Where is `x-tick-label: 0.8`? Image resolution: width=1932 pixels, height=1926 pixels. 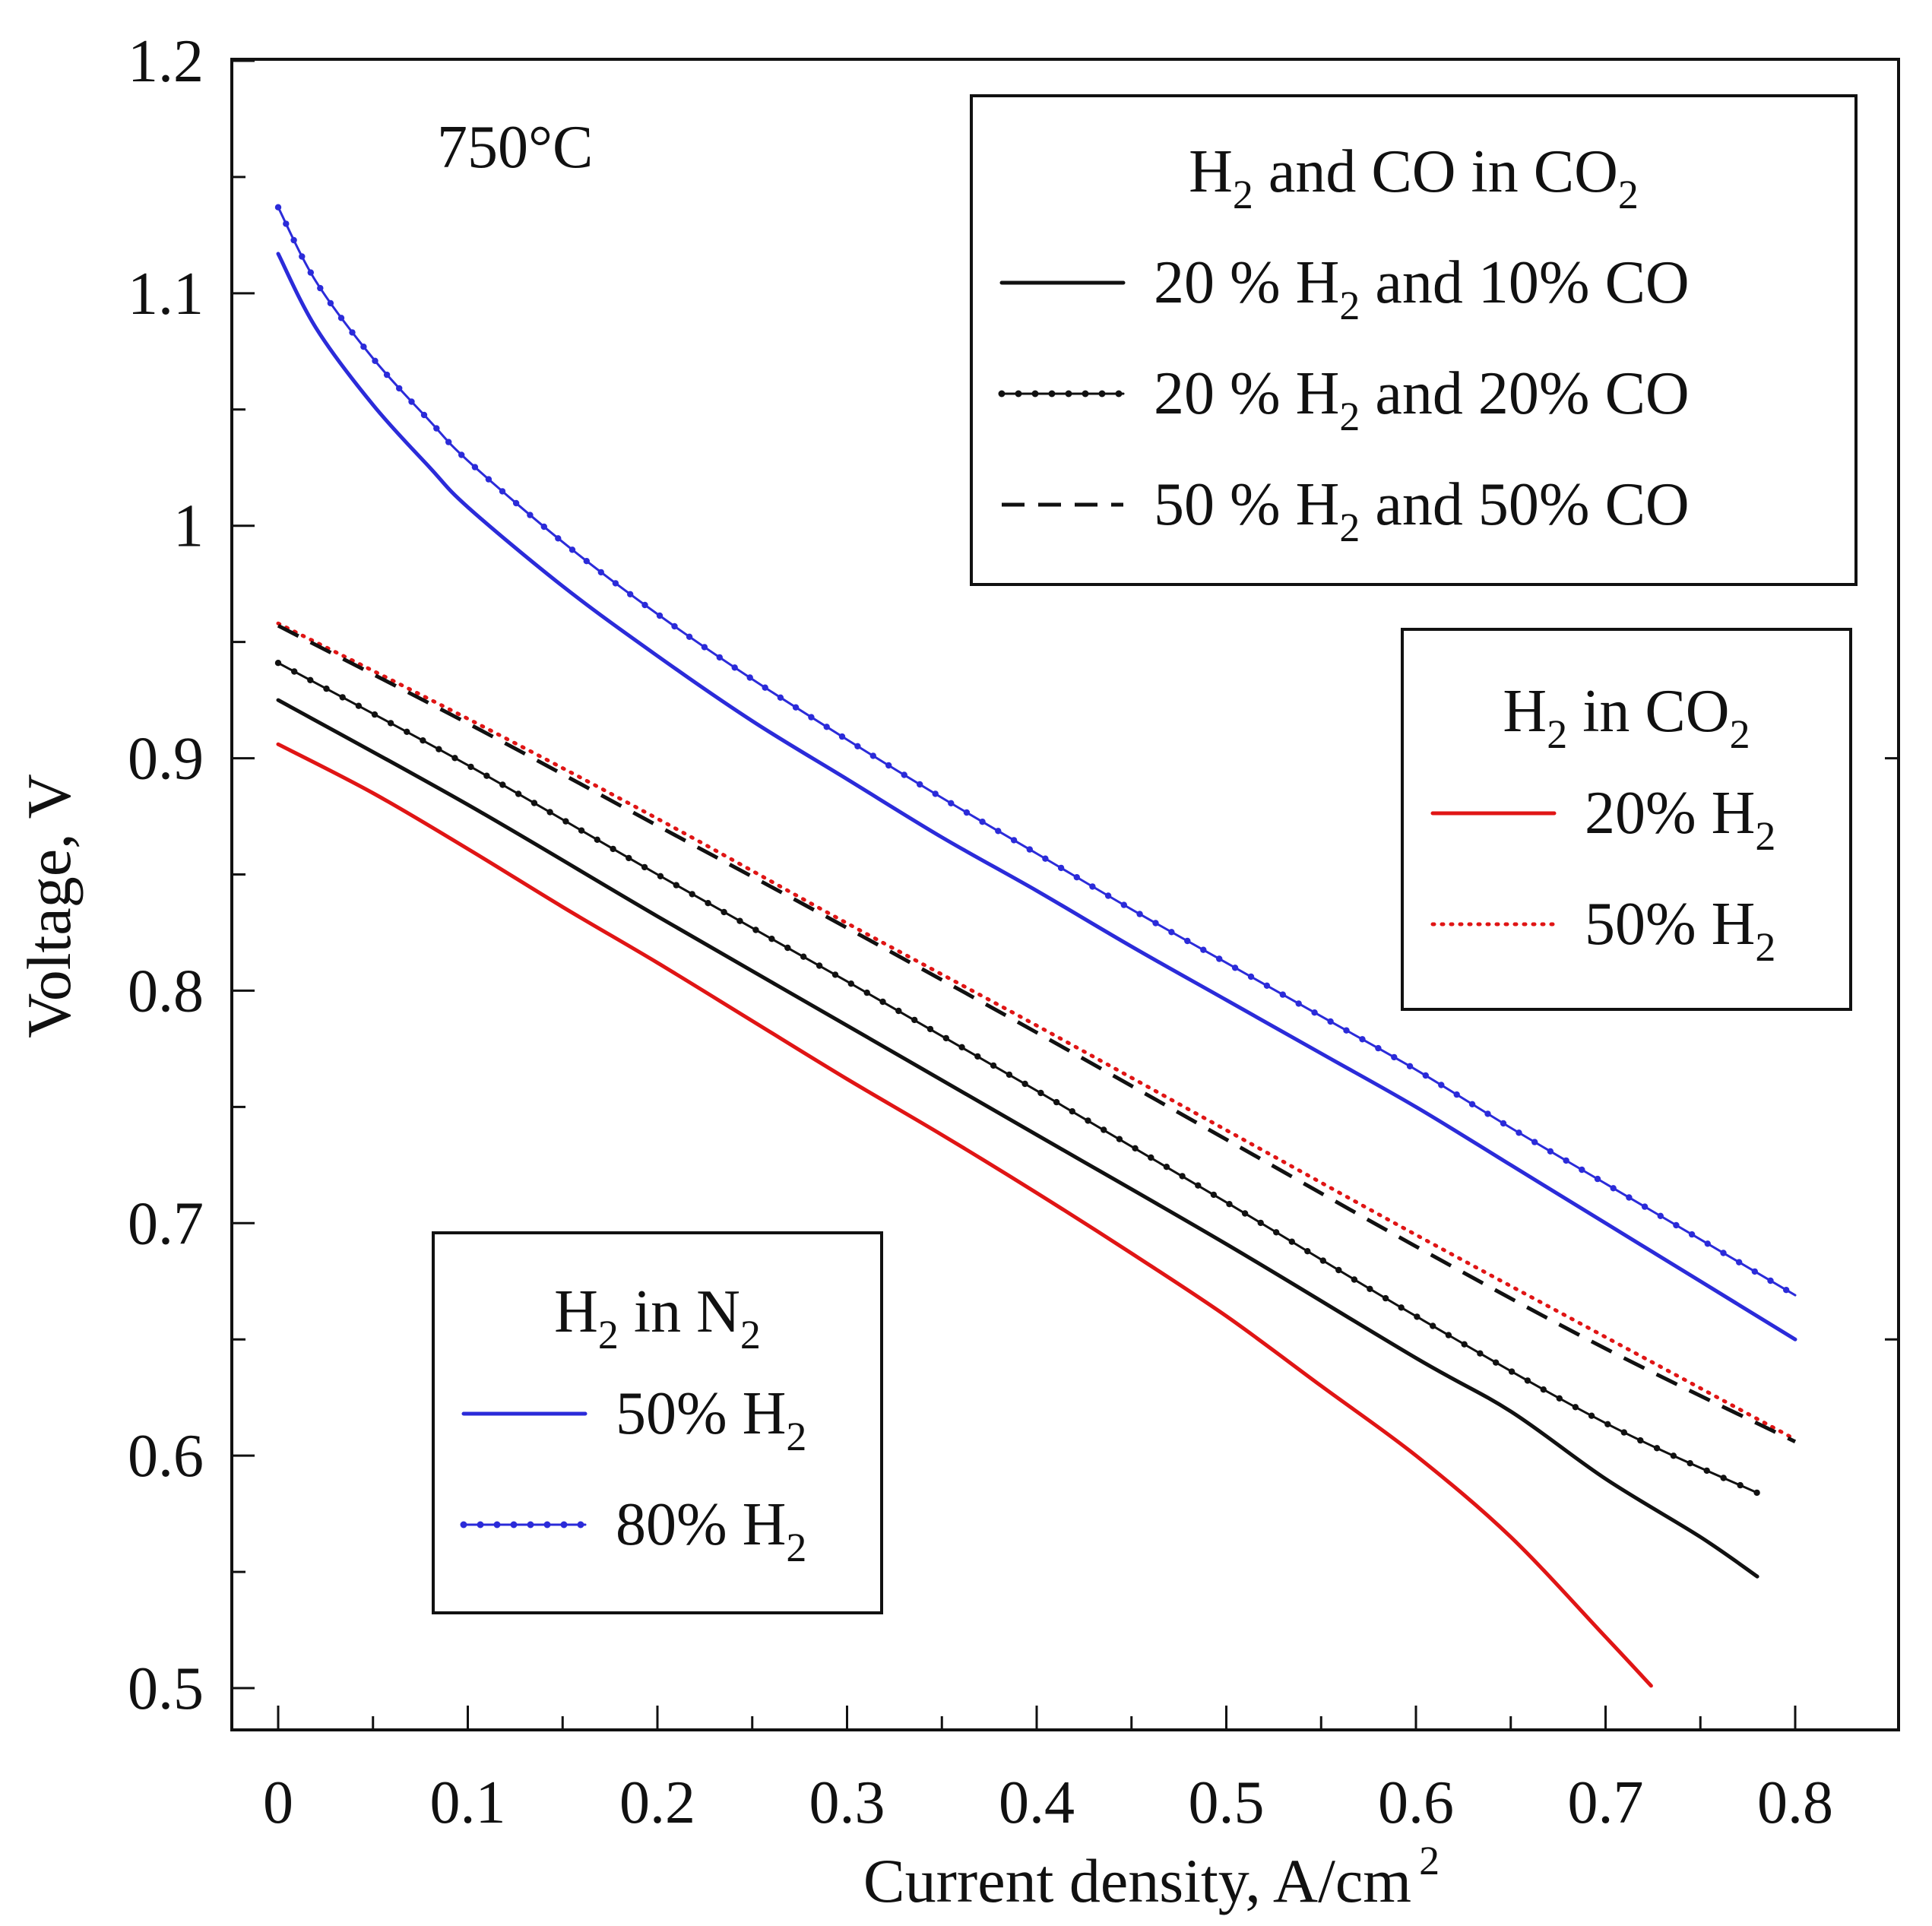 x-tick-label: 0.8 is located at coordinates (1795, 1803).